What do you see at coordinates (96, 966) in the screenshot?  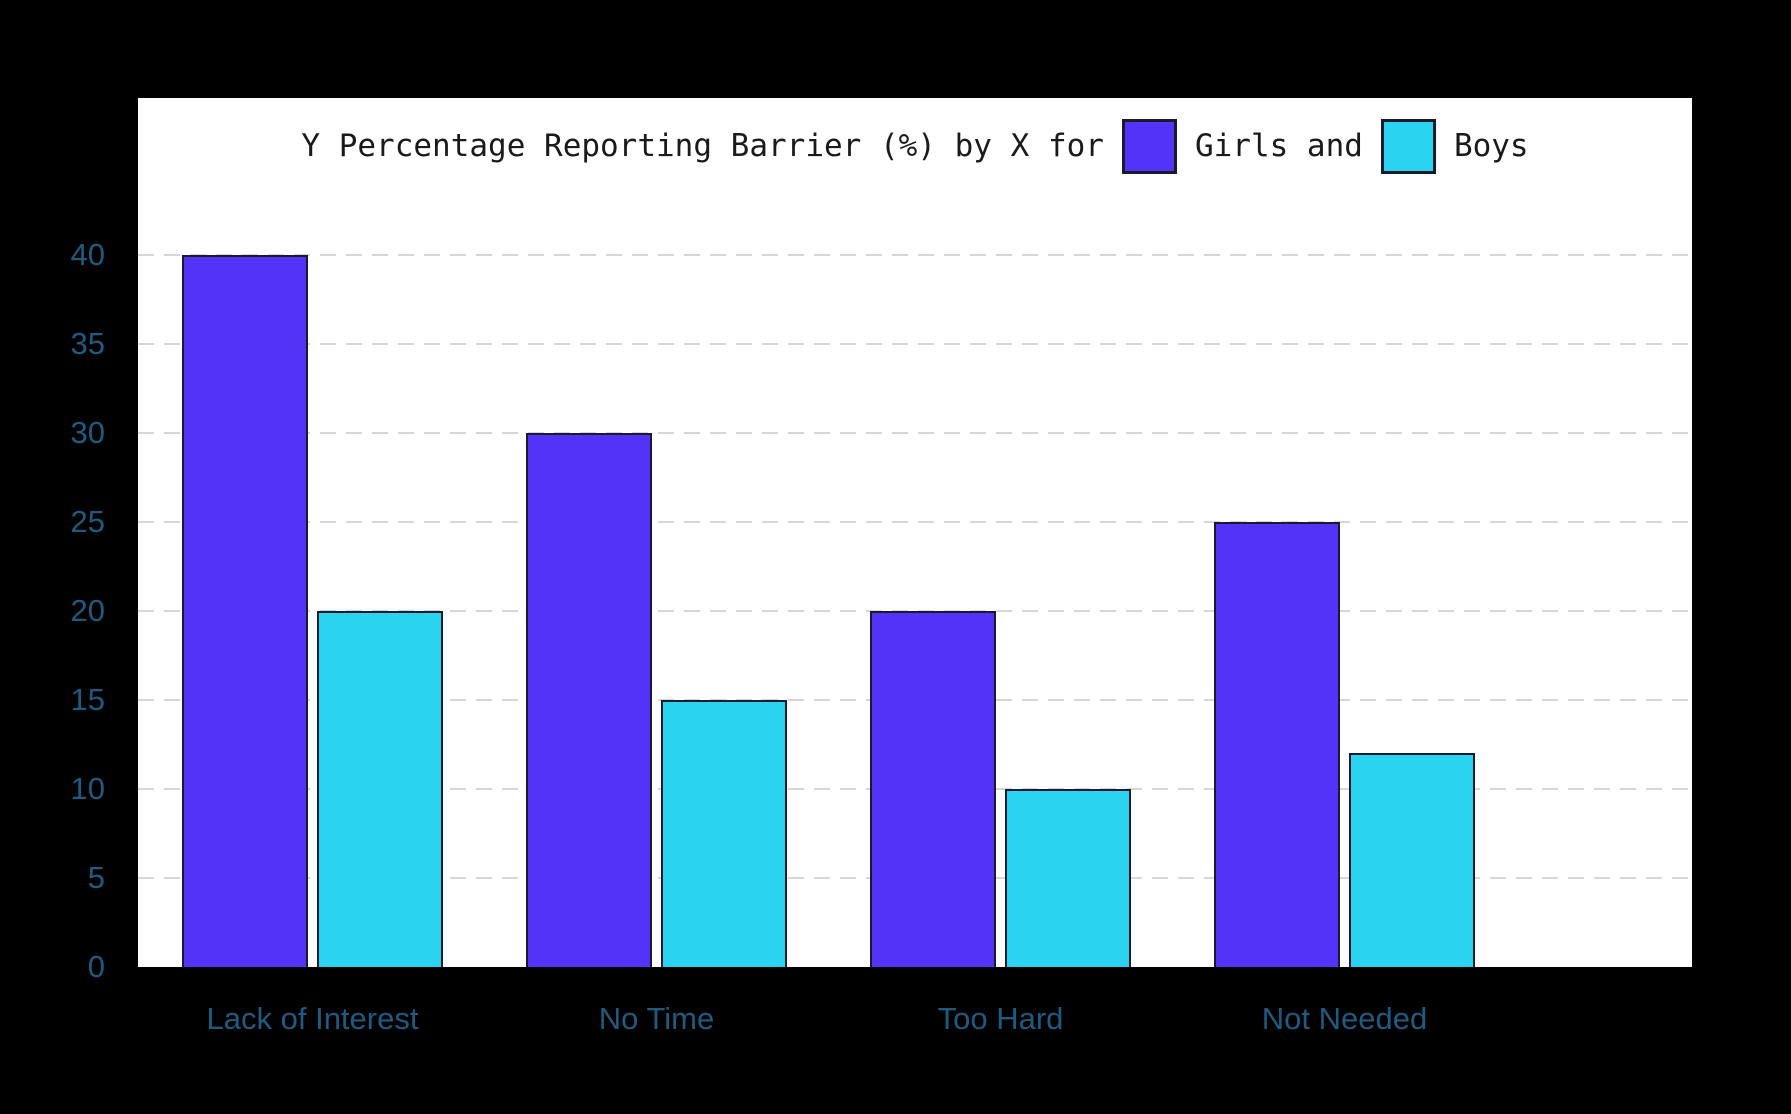 I see `y-tick-label-0: 0` at bounding box center [96, 966].